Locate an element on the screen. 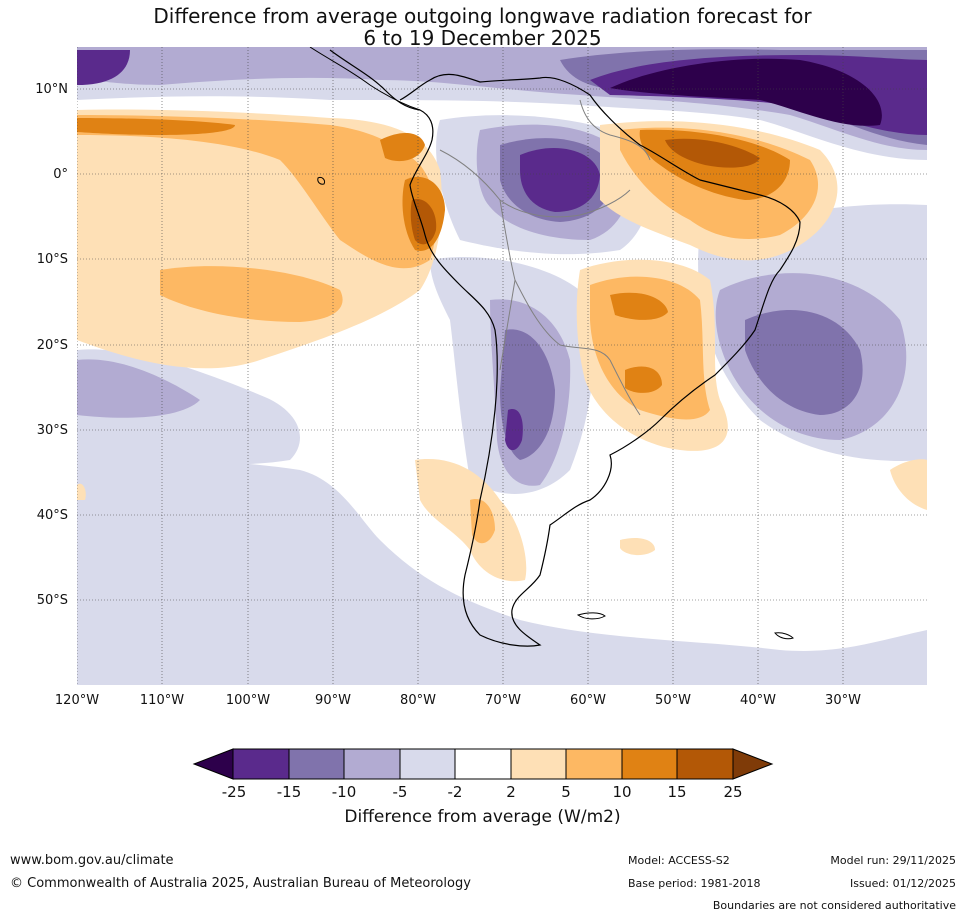 This screenshot has height=919, width=965. country-boundaries is located at coordinates (545, 257).